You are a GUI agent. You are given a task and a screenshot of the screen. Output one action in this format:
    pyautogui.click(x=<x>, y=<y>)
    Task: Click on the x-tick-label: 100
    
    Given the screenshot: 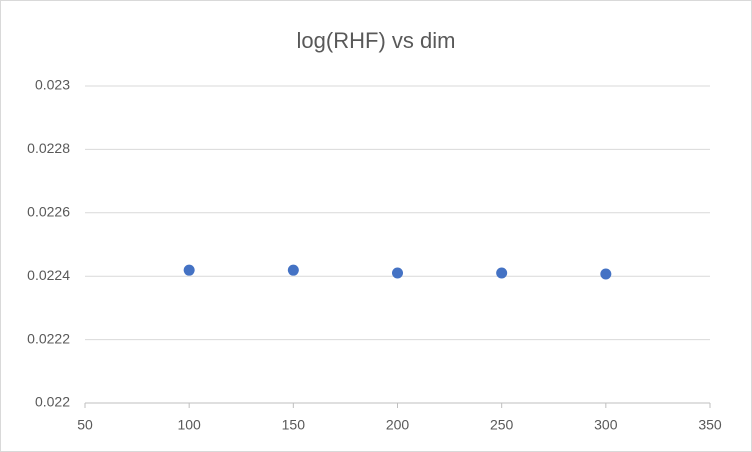 What is the action you would take?
    pyautogui.click(x=189, y=425)
    